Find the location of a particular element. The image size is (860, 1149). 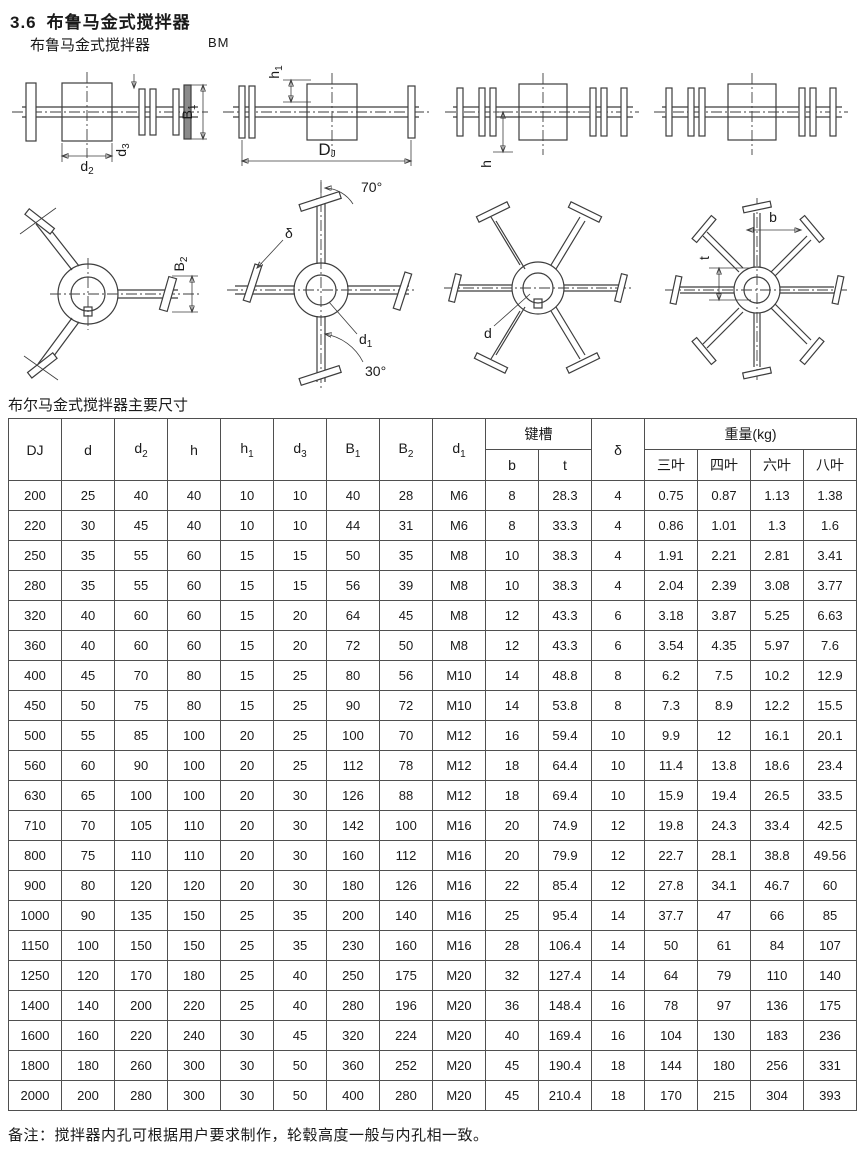

dim-label-B2: B2 is located at coordinates (180, 263).